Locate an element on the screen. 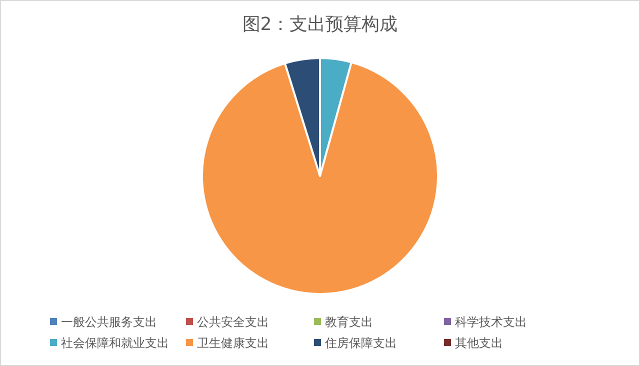 This screenshot has width=640, height=366. legend-label: 社会保障和就业支出 is located at coordinates (115, 343).